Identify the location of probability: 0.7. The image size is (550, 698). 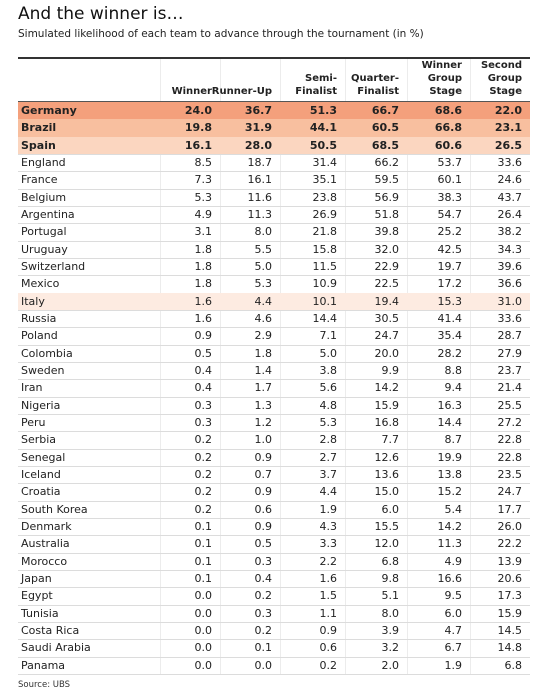
(263, 474).